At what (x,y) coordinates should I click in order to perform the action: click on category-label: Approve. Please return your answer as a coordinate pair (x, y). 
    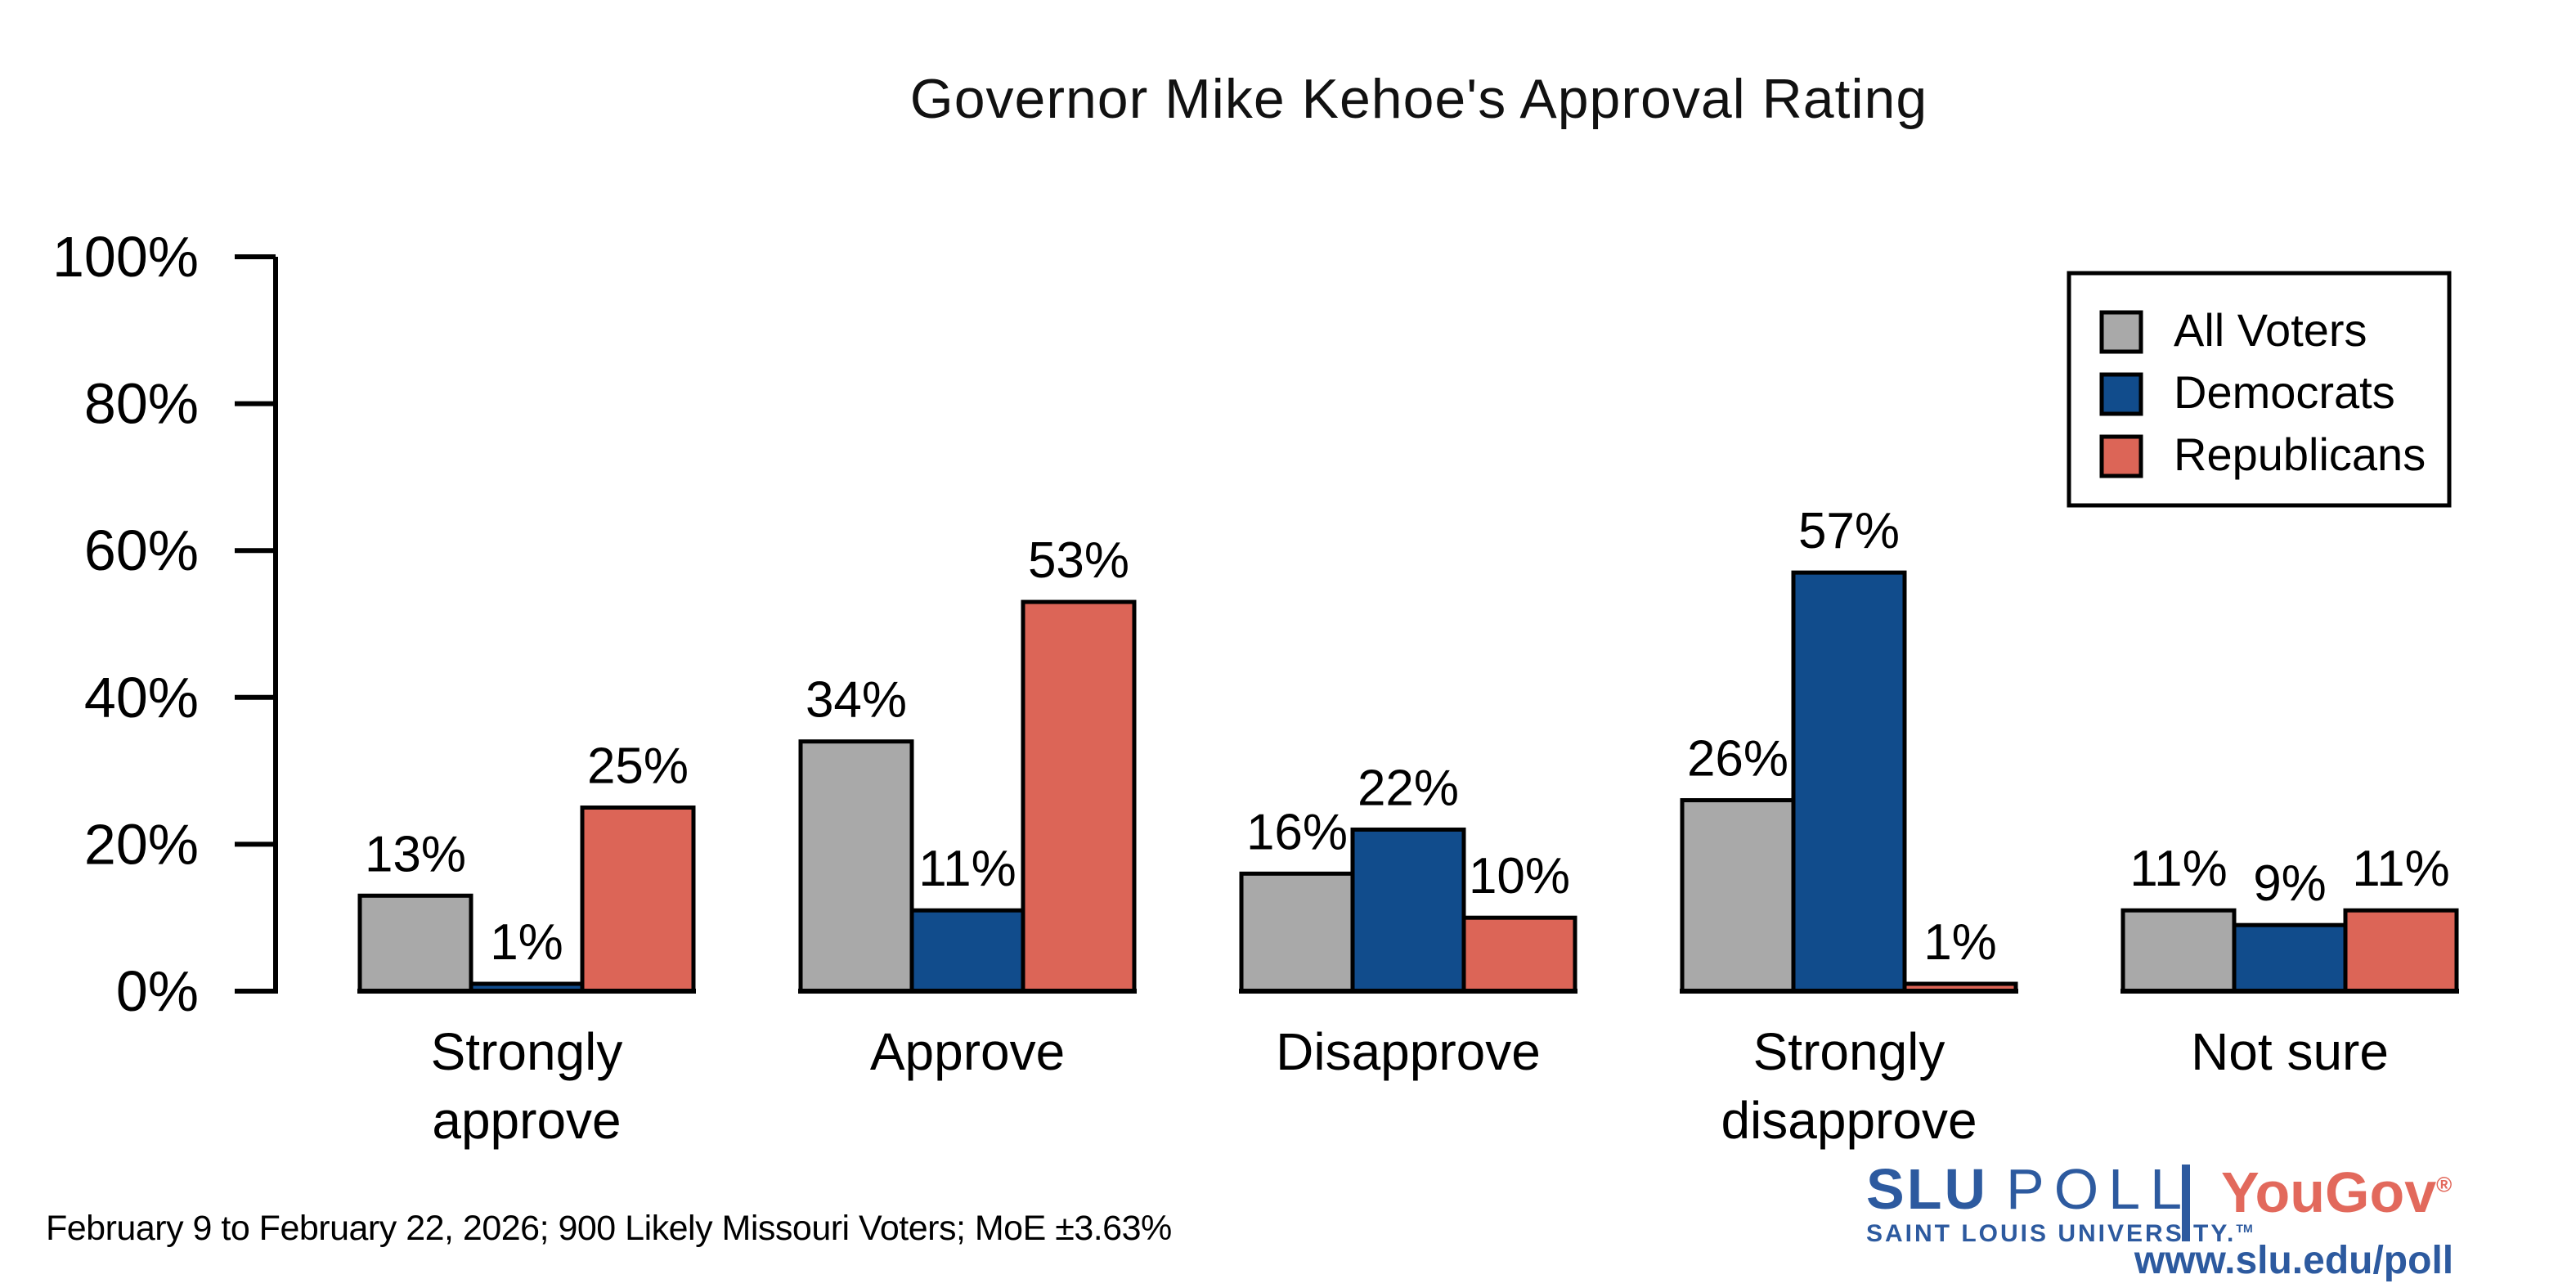
    Looking at the image, I should click on (967, 1051).